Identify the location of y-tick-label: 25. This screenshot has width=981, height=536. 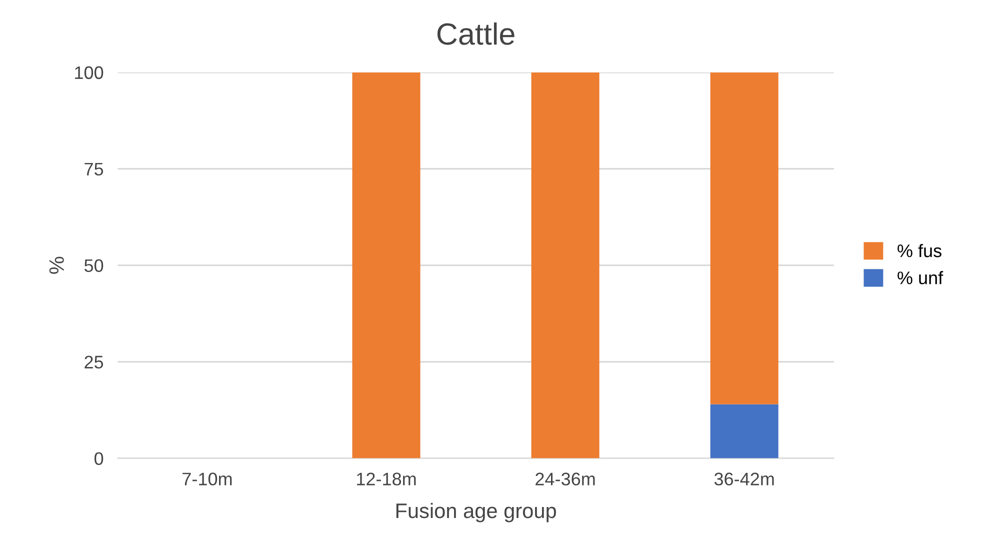
(94, 362).